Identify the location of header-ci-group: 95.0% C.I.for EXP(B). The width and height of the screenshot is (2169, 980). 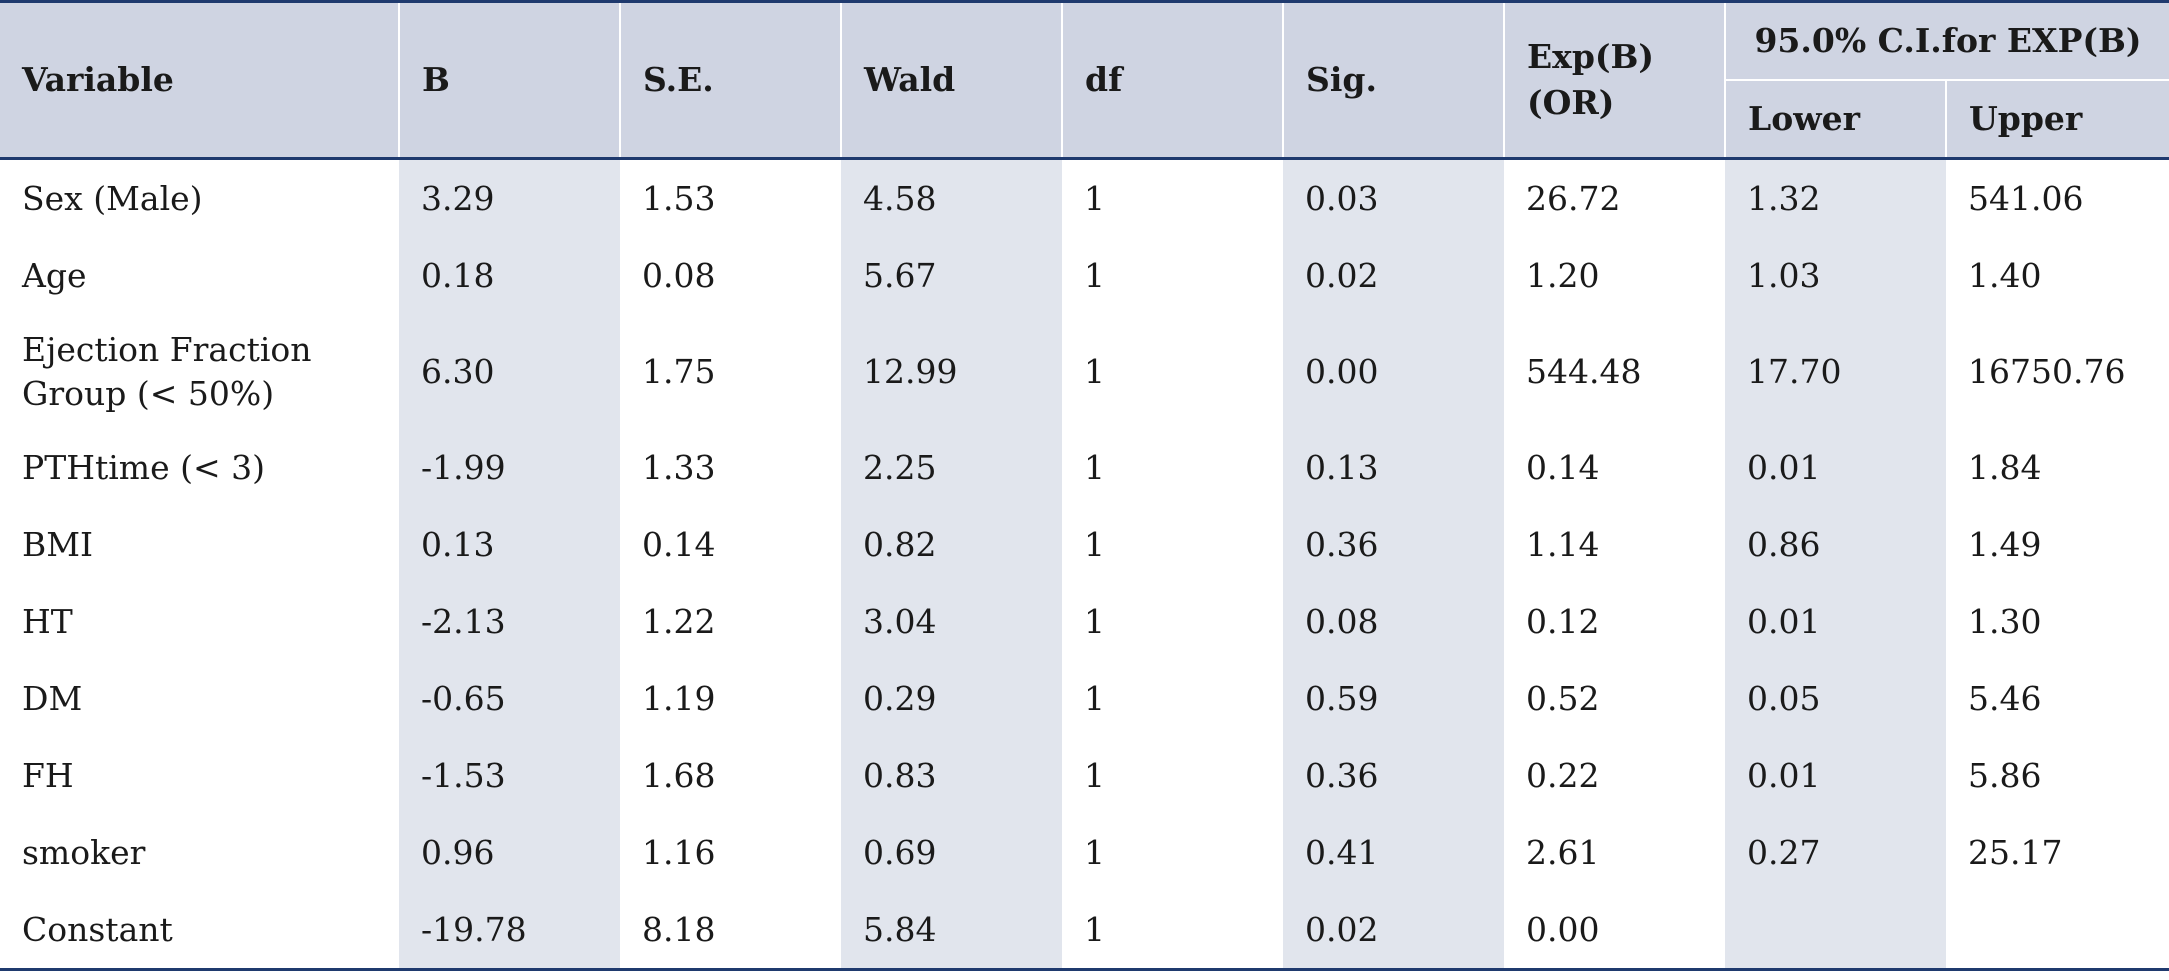
(1947, 41).